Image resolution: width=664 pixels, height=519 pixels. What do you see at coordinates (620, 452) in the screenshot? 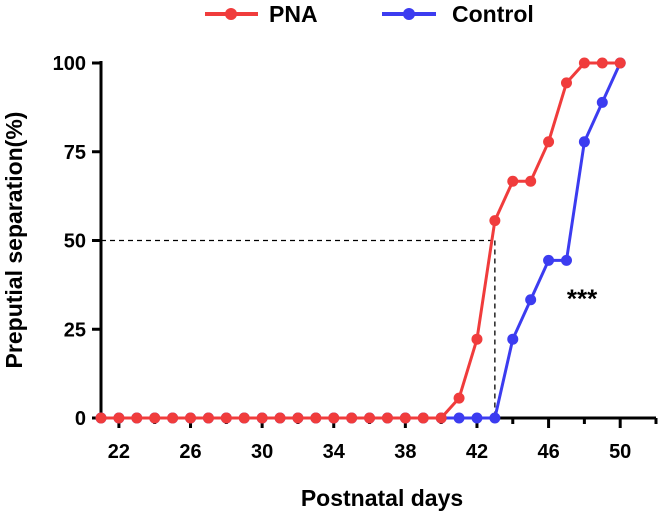
I see `x-tick-label: 50` at bounding box center [620, 452].